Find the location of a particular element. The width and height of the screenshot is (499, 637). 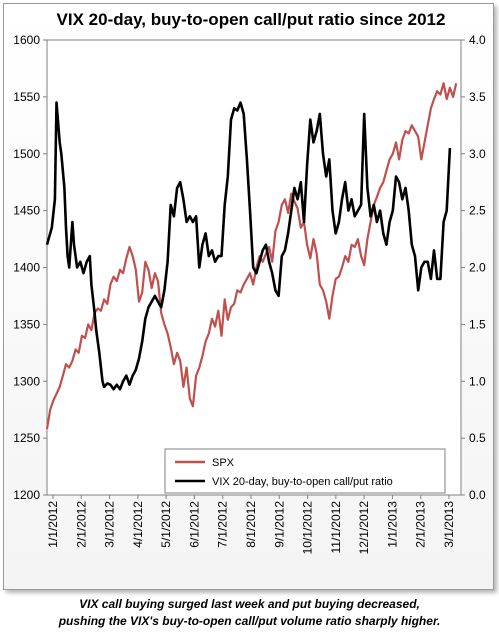

y-right-tick-label: 2.5 is located at coordinates (477, 211).